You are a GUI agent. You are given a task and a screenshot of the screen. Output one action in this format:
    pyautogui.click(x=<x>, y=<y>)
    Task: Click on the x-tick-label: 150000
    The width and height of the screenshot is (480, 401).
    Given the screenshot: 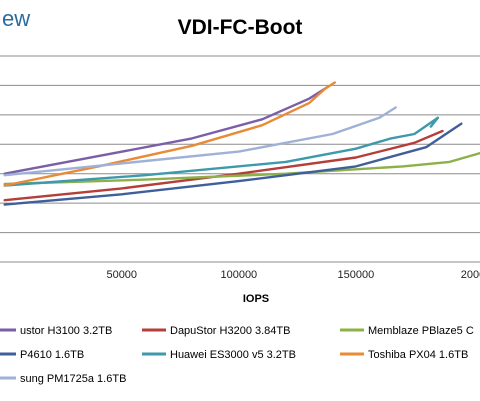 What is the action you would take?
    pyautogui.click(x=356, y=275)
    